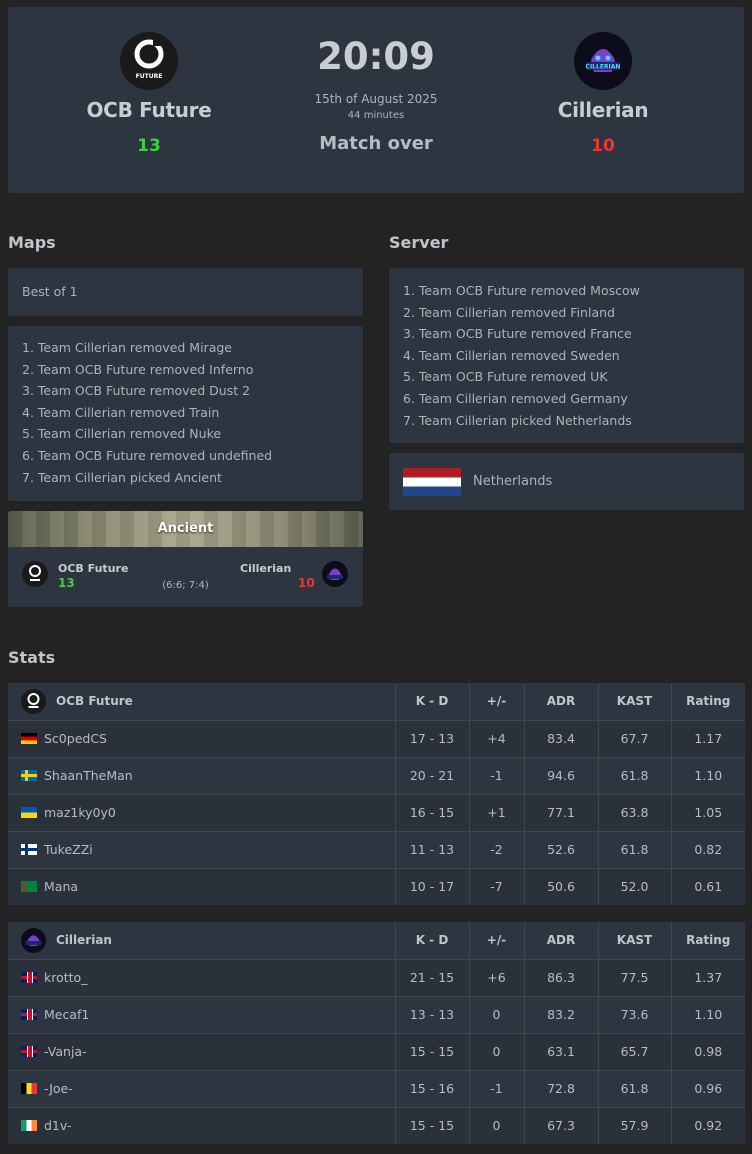  What do you see at coordinates (561, 813) in the screenshot?
I see `adr-cell: 77.1` at bounding box center [561, 813].